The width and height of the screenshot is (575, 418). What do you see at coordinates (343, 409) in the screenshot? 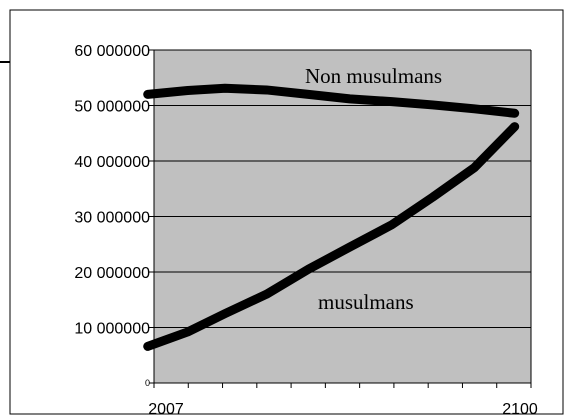
I see `x-tick-labels: 2007 2100` at bounding box center [343, 409].